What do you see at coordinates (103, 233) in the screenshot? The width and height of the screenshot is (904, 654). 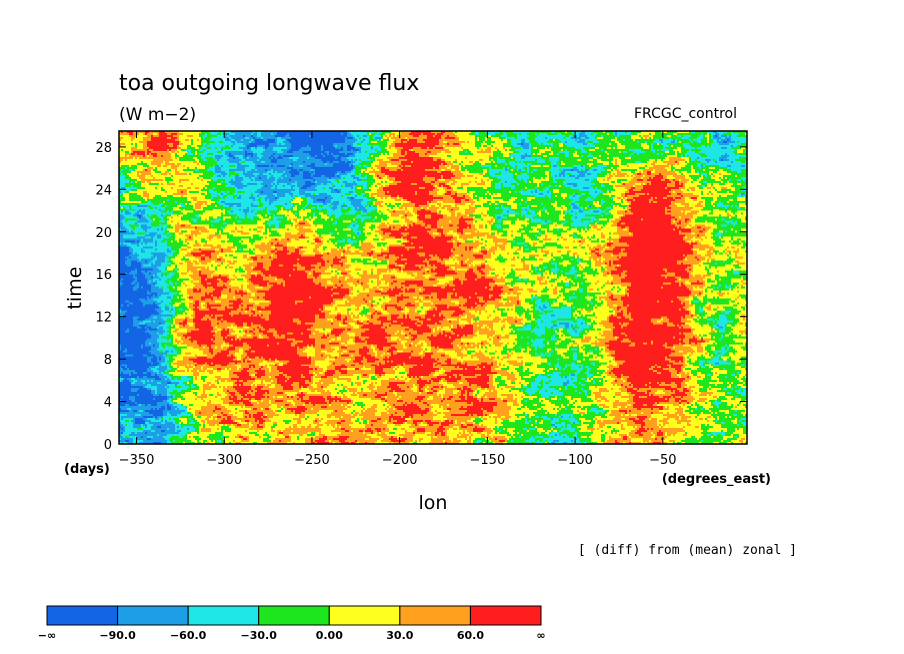 I see `y-tick-label: 20` at bounding box center [103, 233].